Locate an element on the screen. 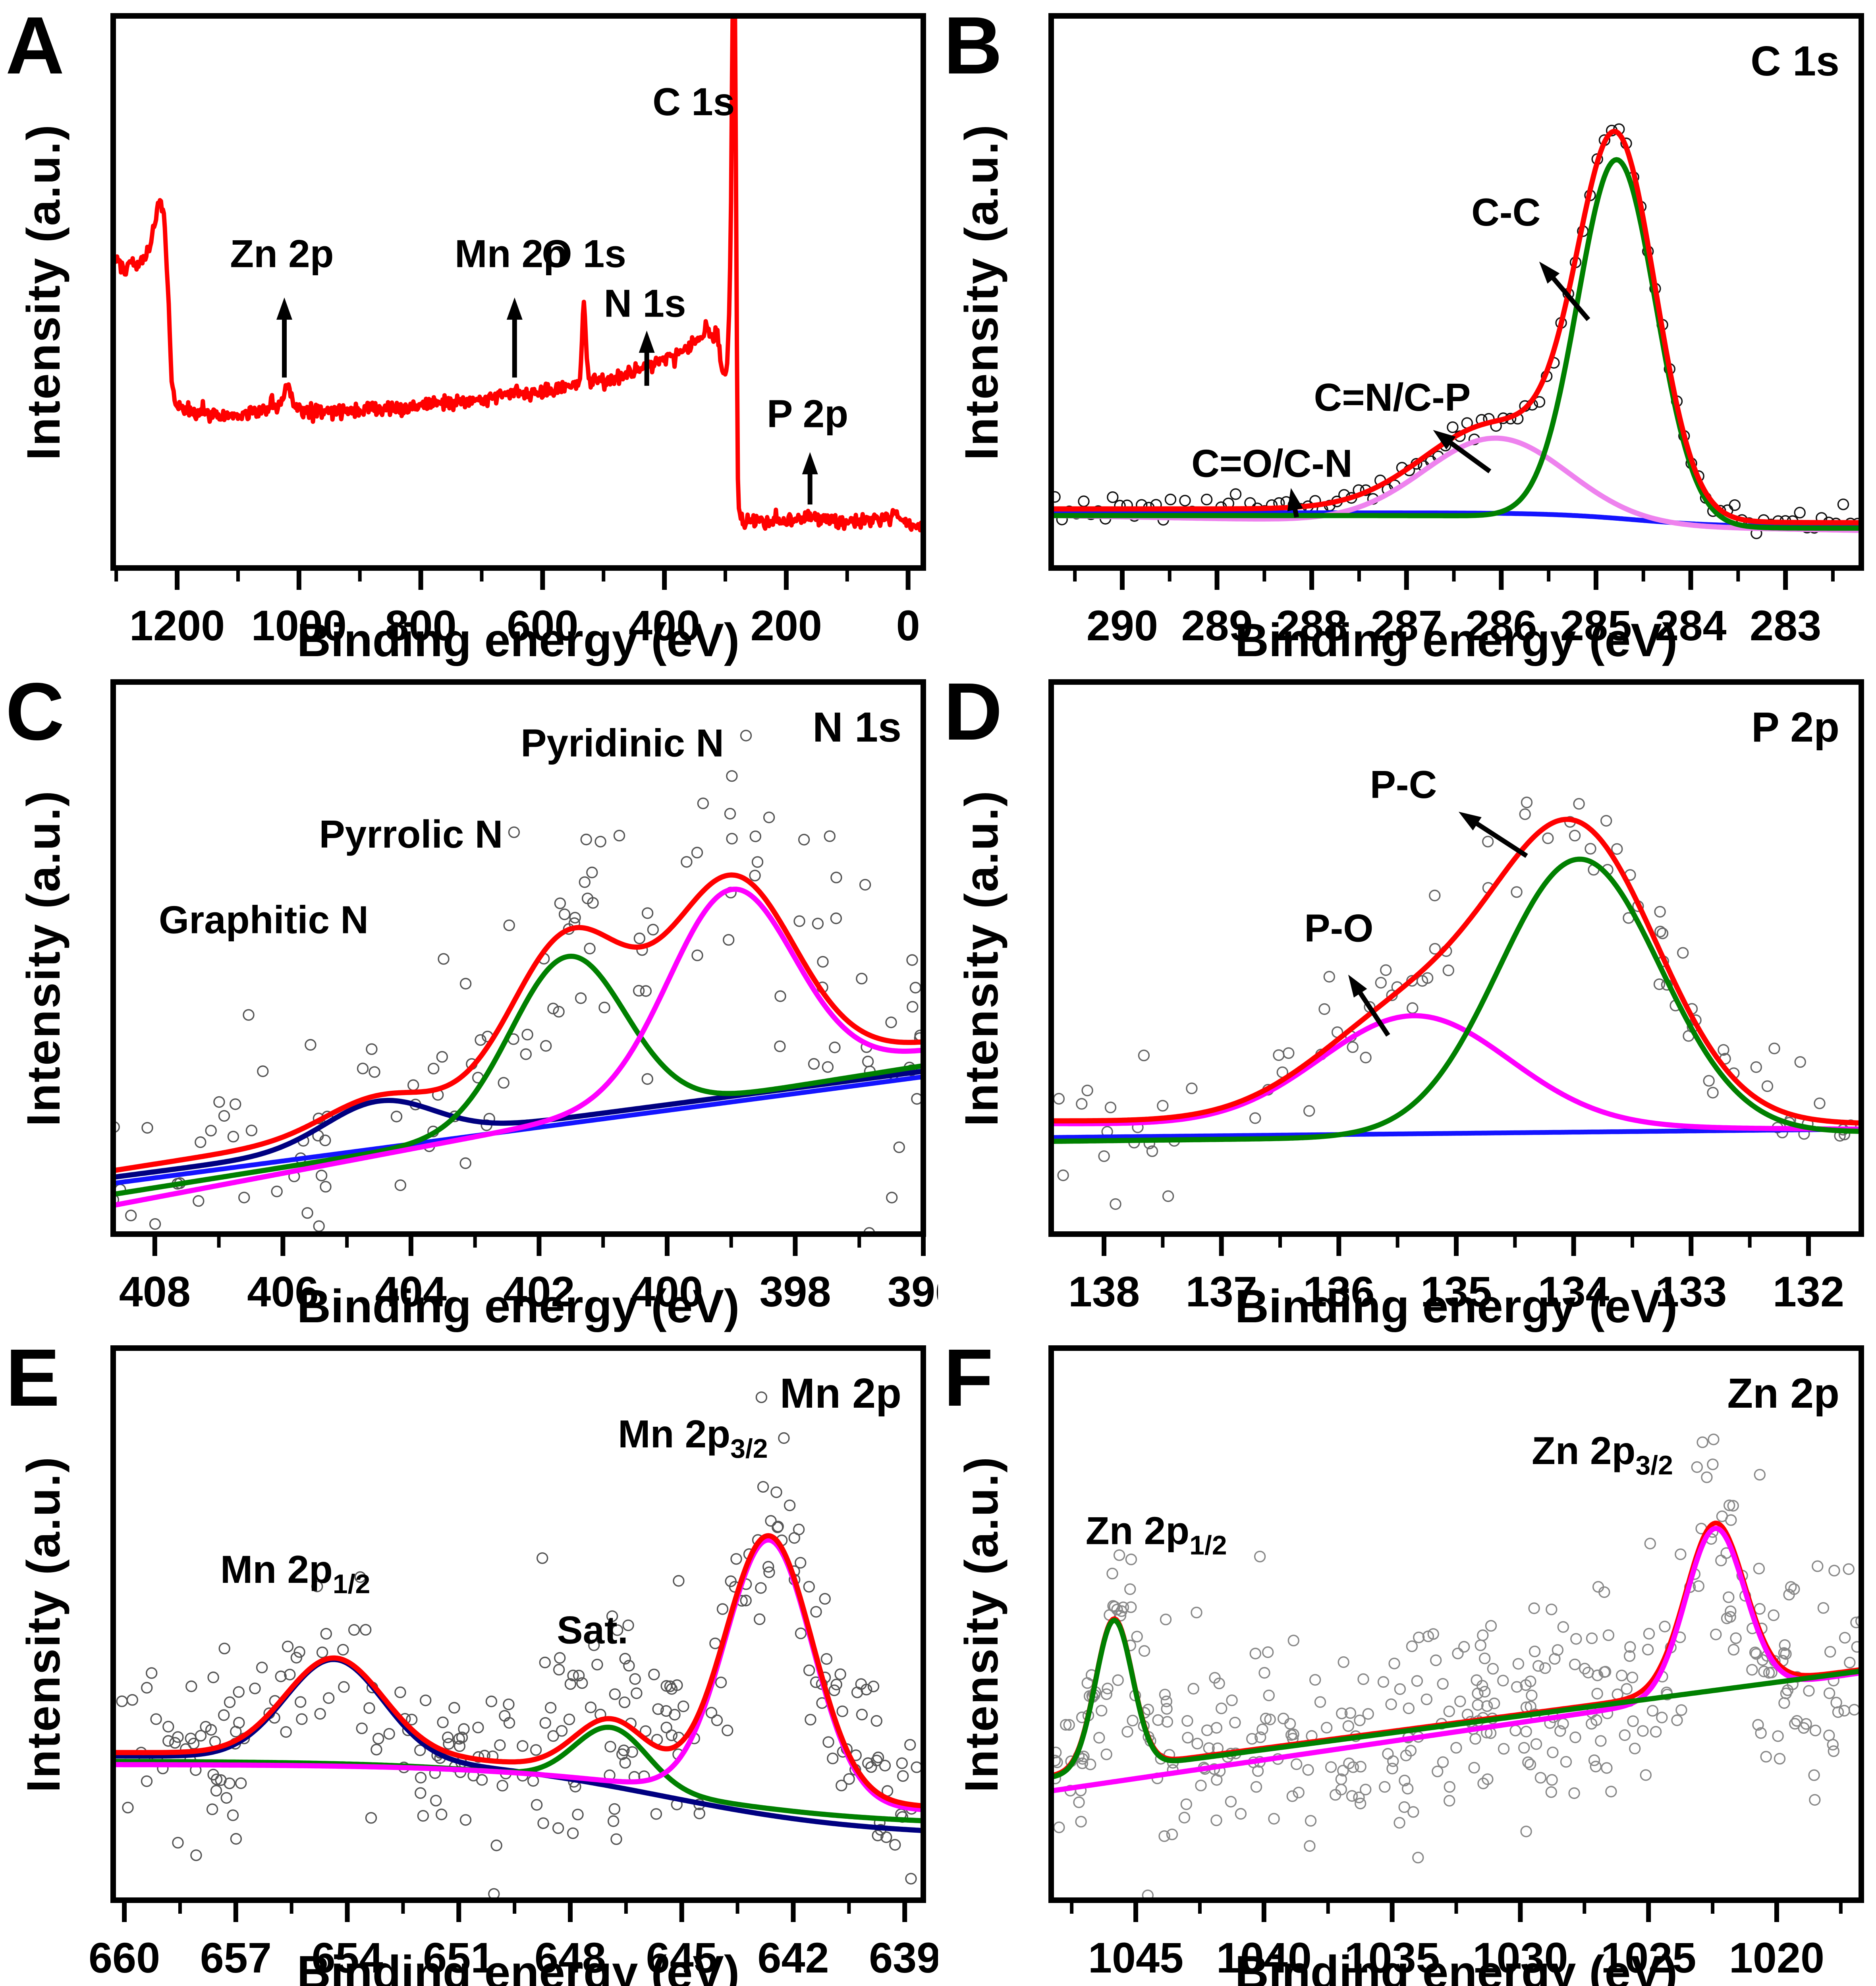 The width and height of the screenshot is (1876, 1986). x-tick-label: 283 is located at coordinates (1785, 625).